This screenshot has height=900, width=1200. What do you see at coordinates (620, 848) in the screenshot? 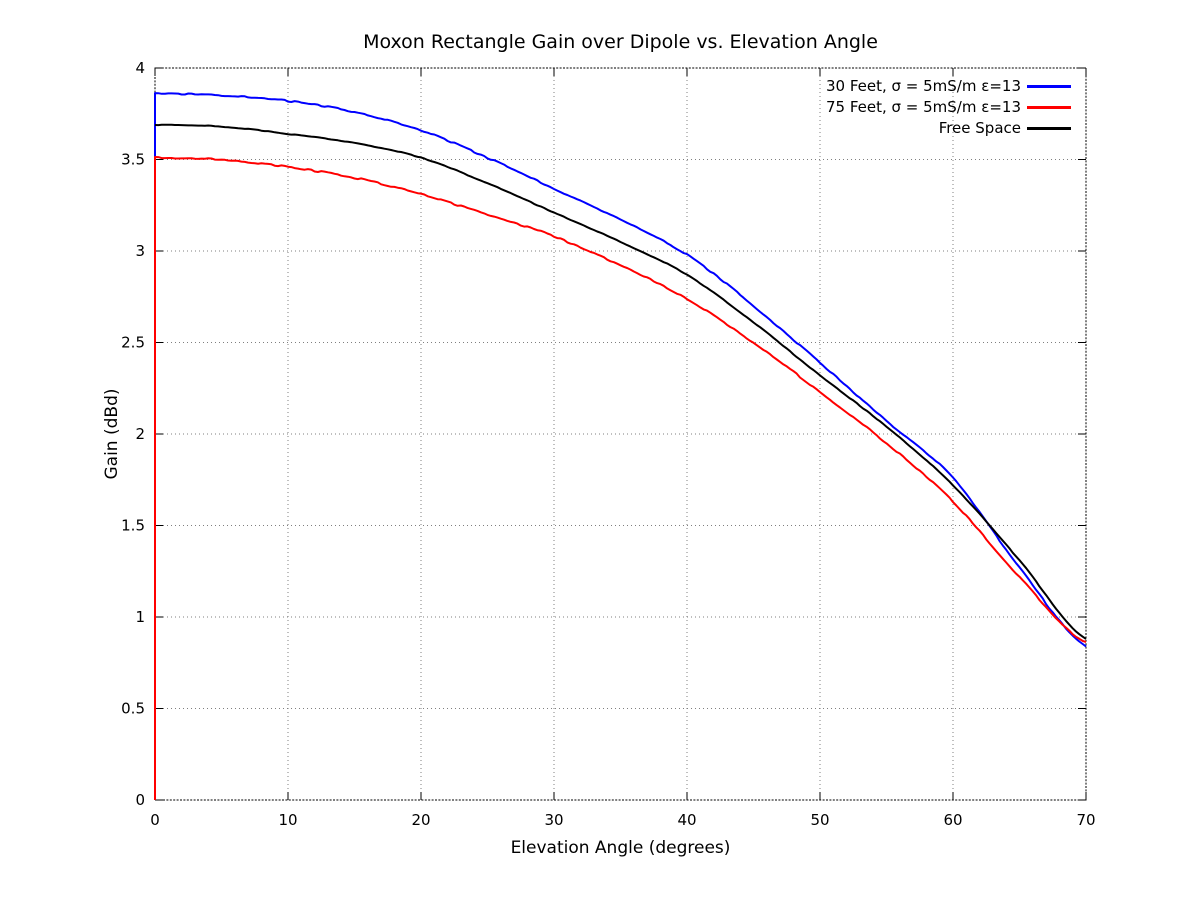
I see `x-axis-label: Elevation Angle (degrees)` at bounding box center [620, 848].